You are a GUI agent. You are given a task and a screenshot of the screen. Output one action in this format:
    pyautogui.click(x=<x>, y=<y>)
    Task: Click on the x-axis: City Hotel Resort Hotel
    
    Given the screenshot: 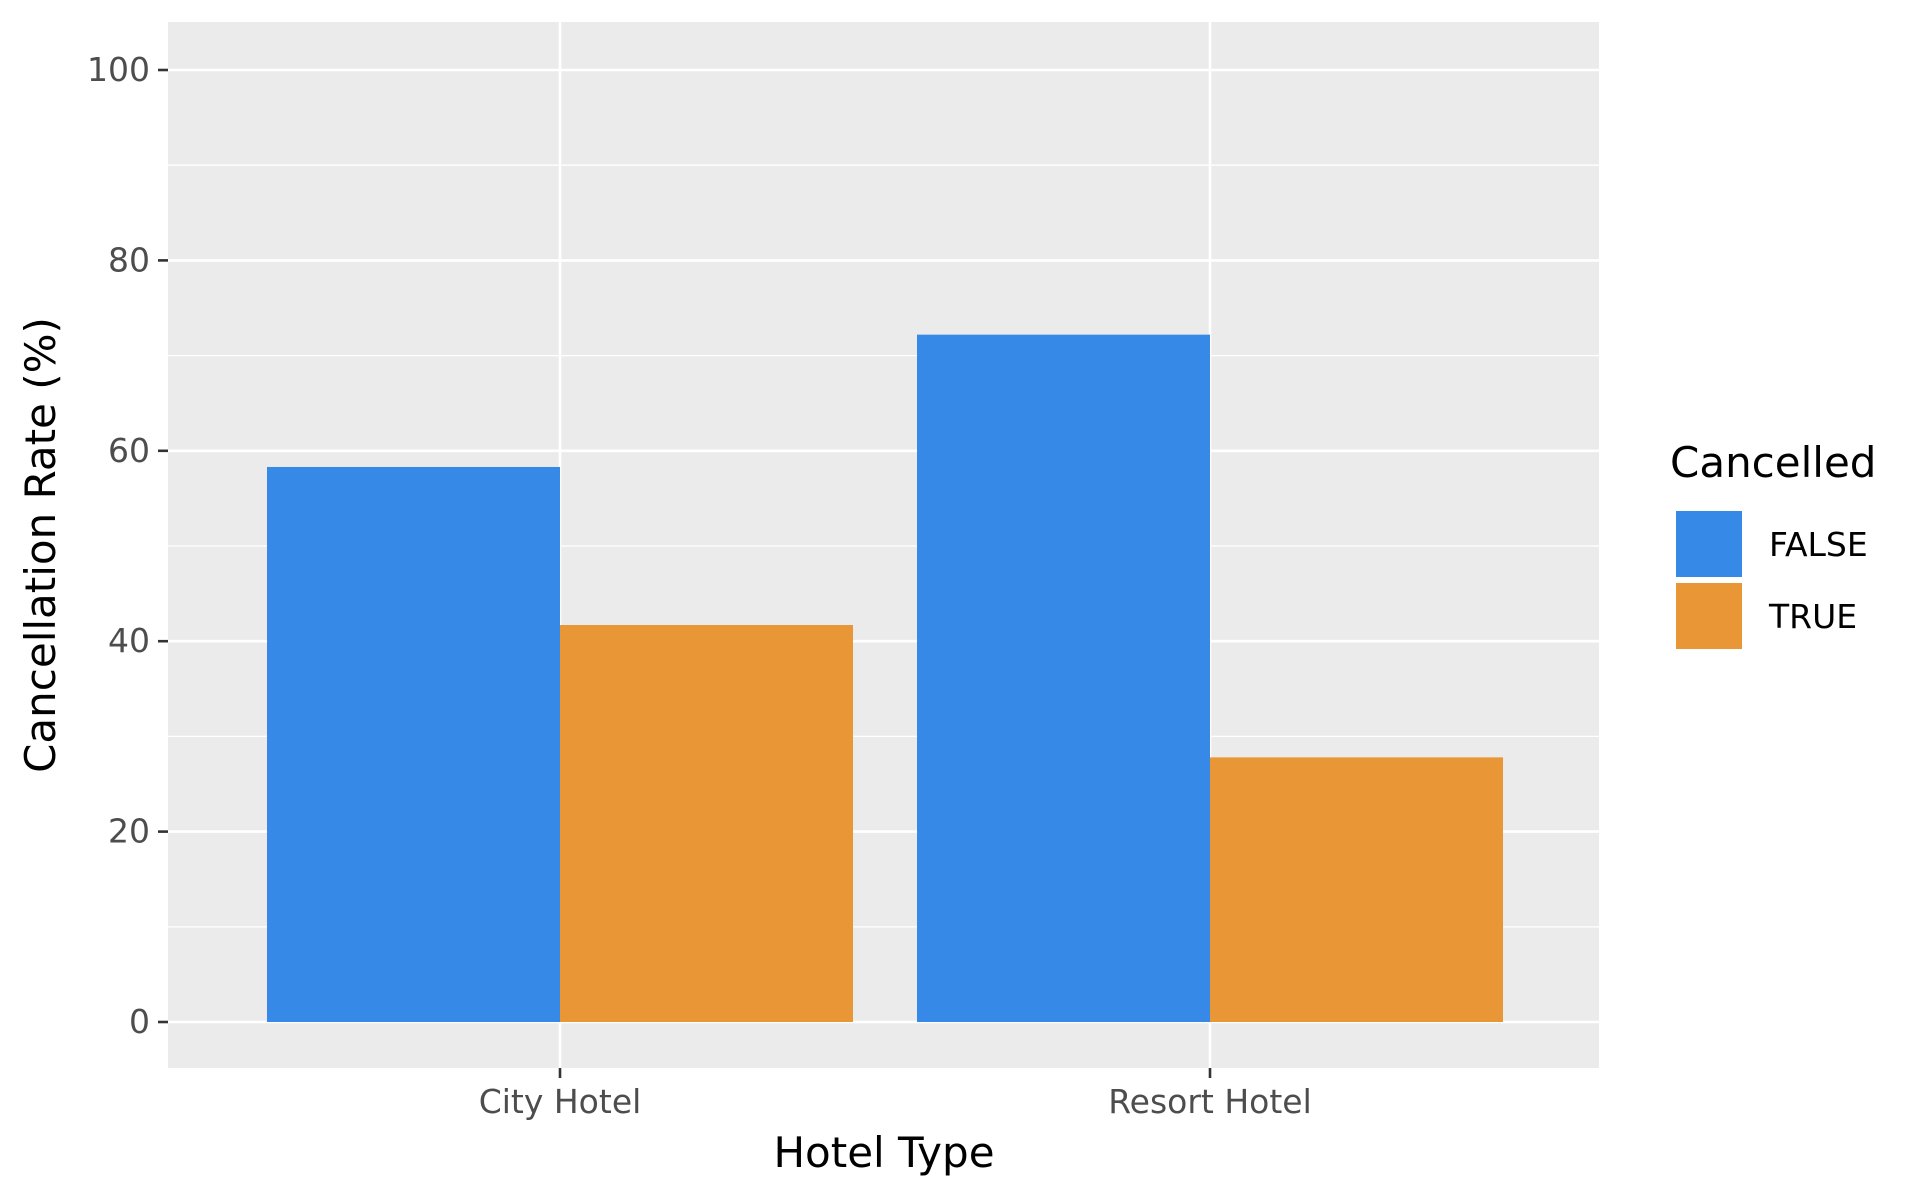 What is the action you would take?
    pyautogui.click(x=895, y=1094)
    